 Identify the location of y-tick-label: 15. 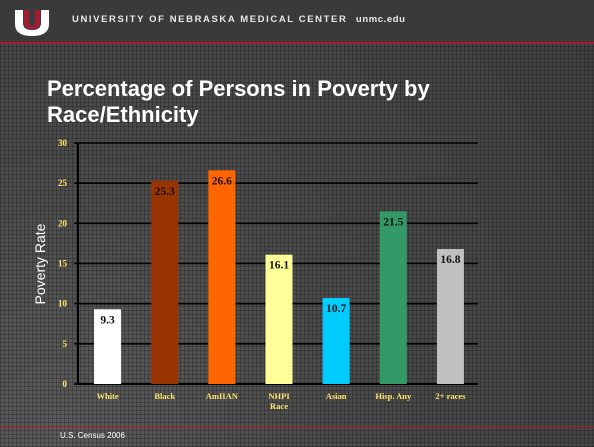
(63, 264).